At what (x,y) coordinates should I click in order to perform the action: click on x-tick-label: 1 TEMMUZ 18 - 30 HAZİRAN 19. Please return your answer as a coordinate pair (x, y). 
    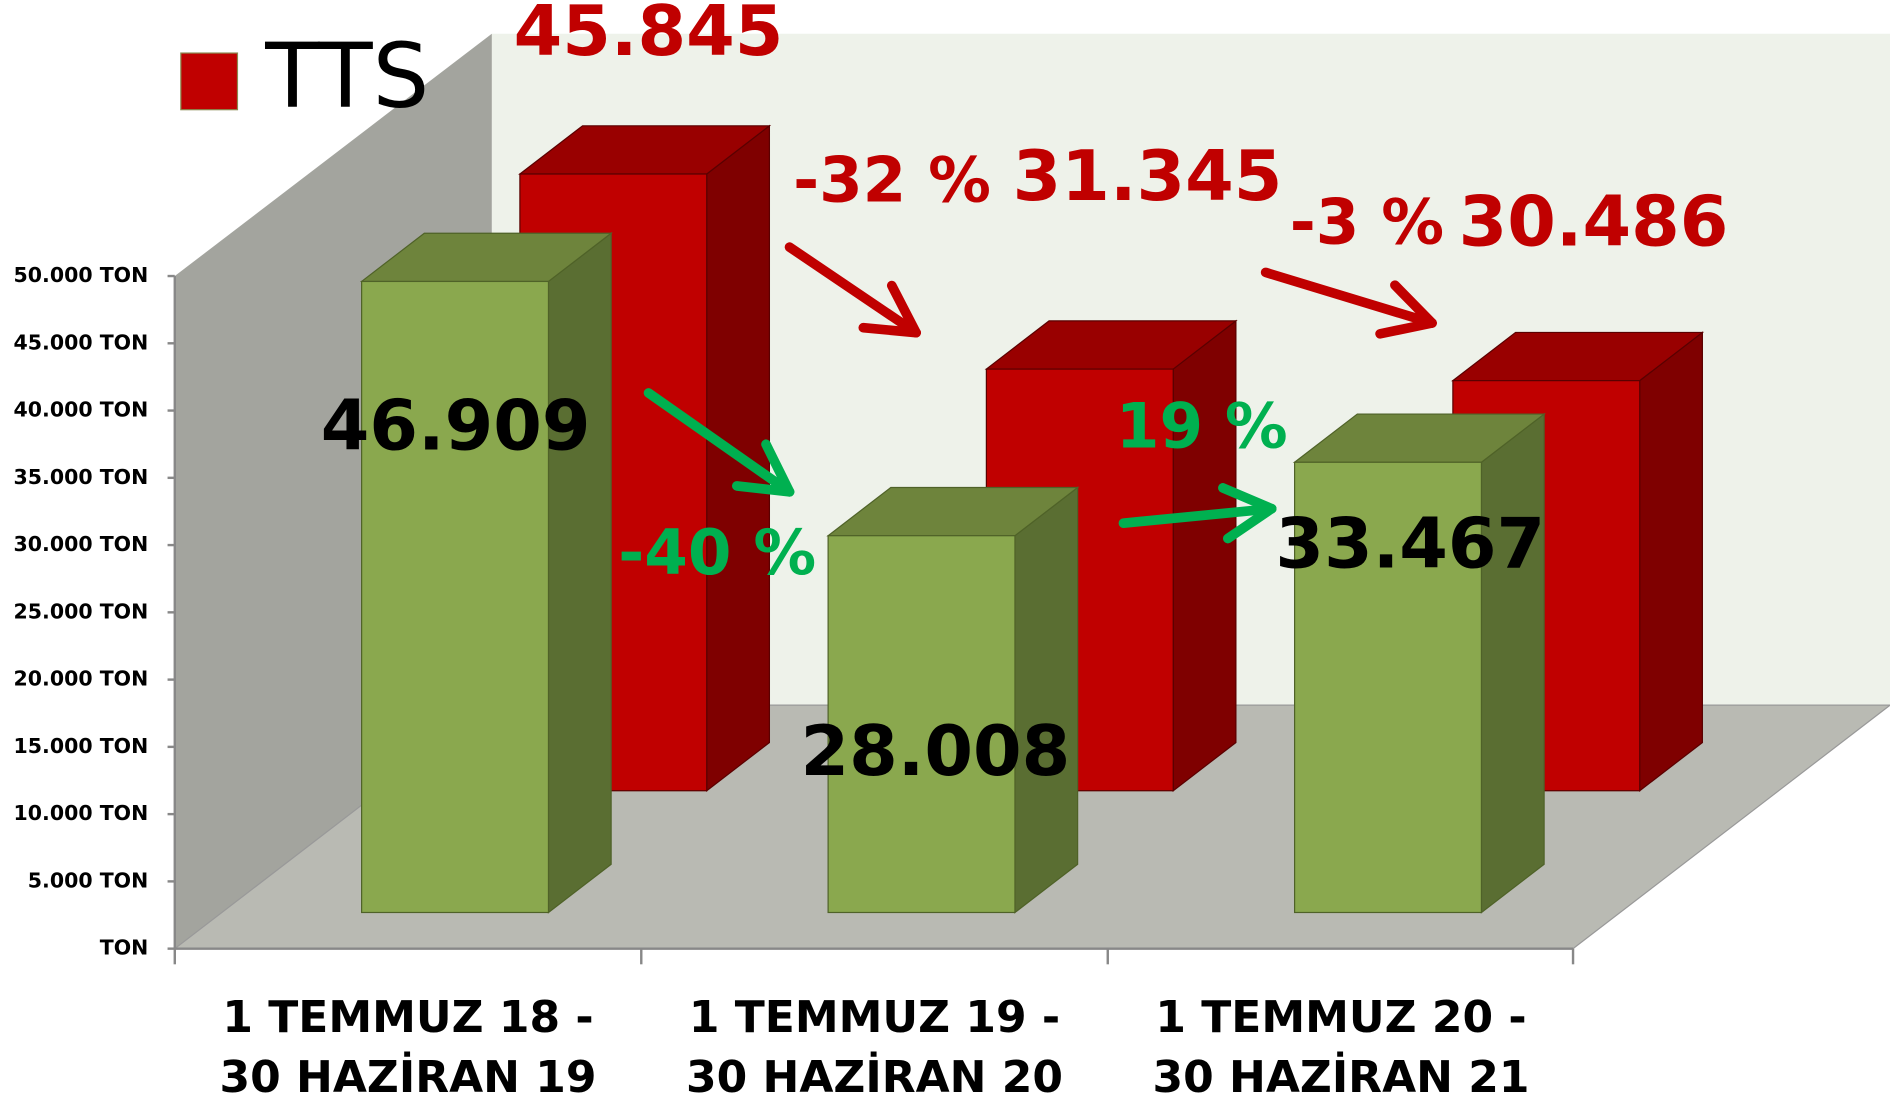
    Looking at the image, I should click on (408, 1048).